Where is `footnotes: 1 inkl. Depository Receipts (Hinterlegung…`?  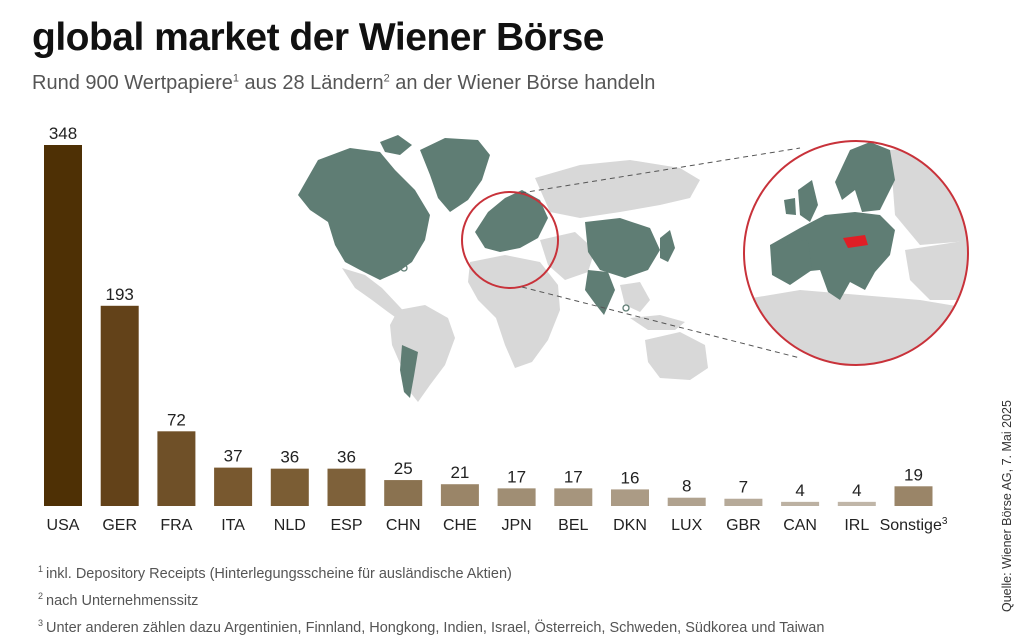
footnotes: 1 inkl. Depository Receipts (Hinterlegung… is located at coordinates (431, 598).